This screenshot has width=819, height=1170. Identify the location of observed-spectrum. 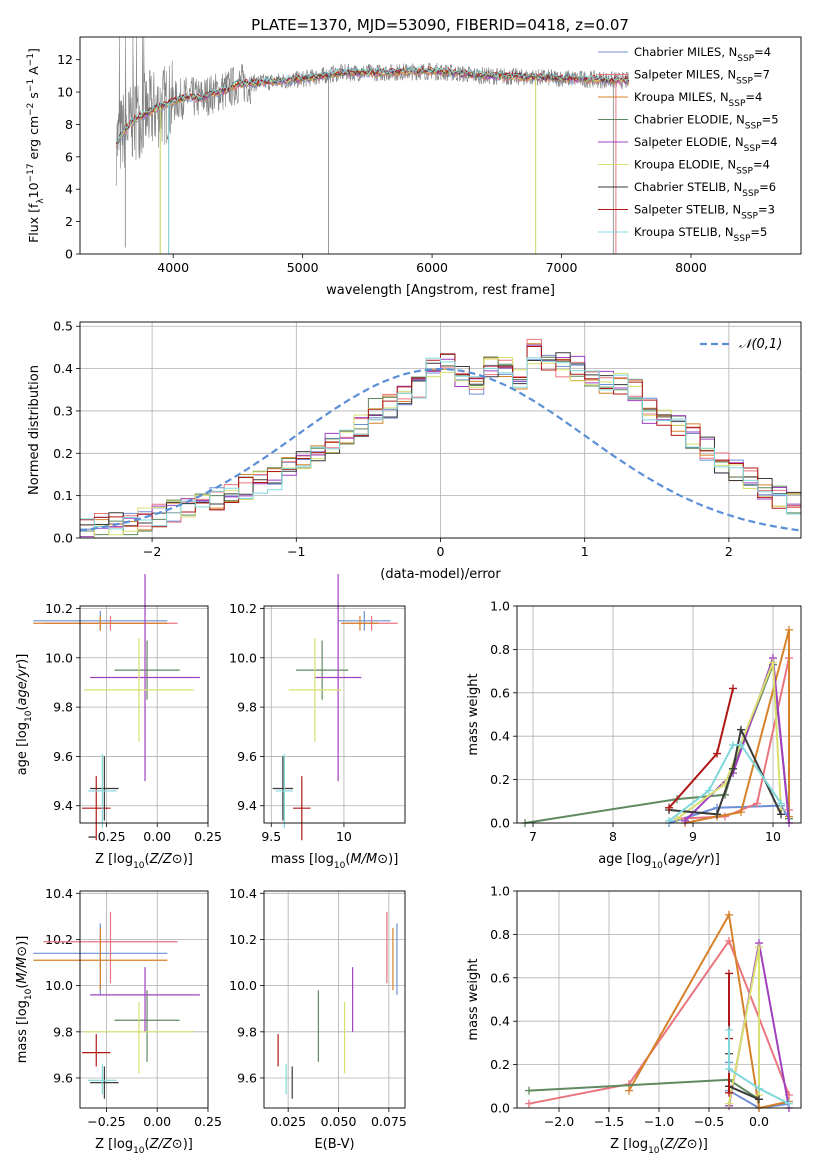
(372, 112).